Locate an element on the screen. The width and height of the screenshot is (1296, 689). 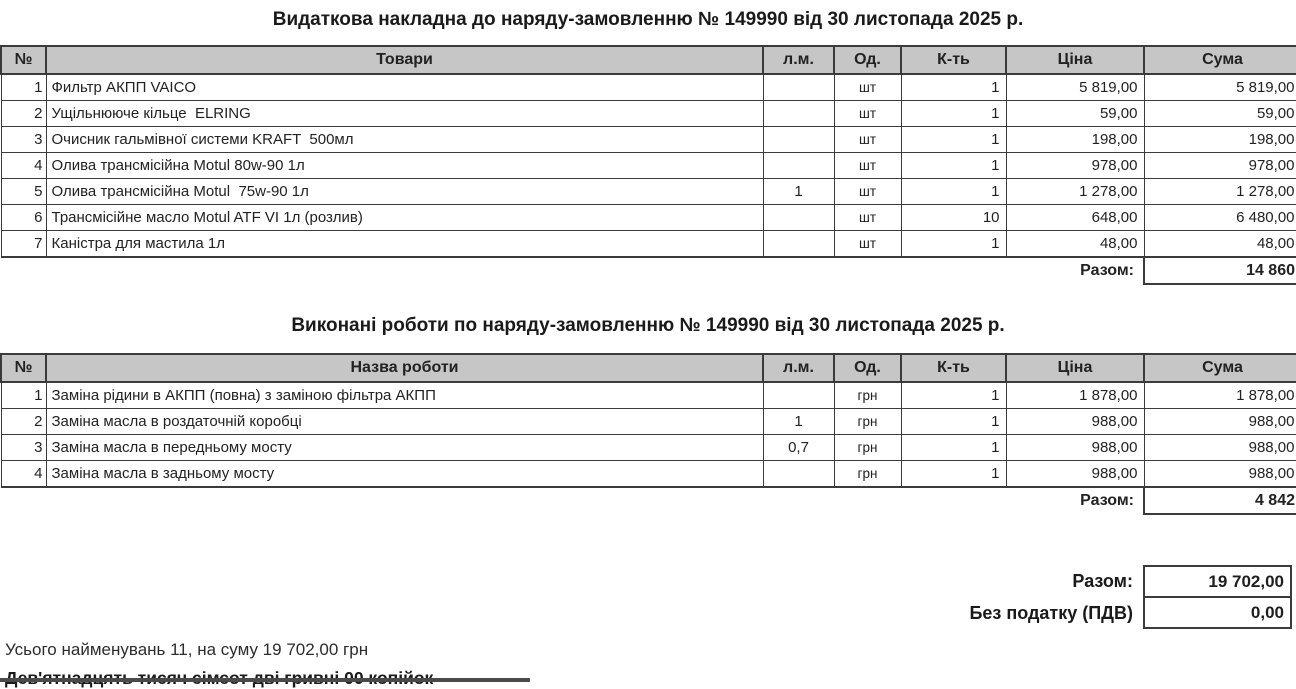
column-header-price: Ціна is located at coordinates (1075, 368).